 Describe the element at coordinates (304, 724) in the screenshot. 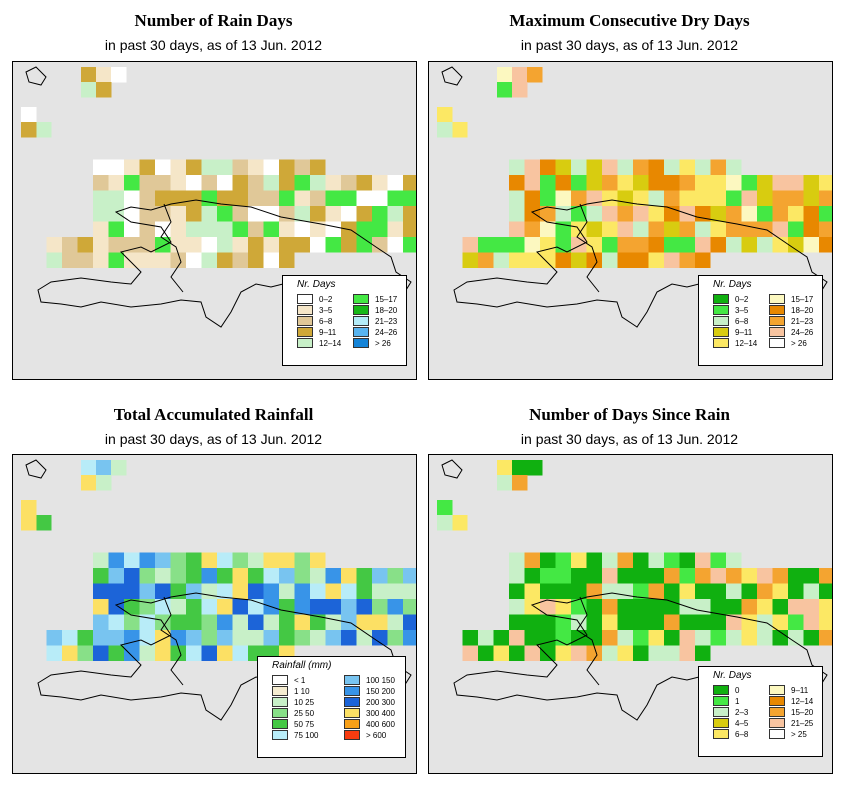

I see `legend-label: 50 75` at that location.